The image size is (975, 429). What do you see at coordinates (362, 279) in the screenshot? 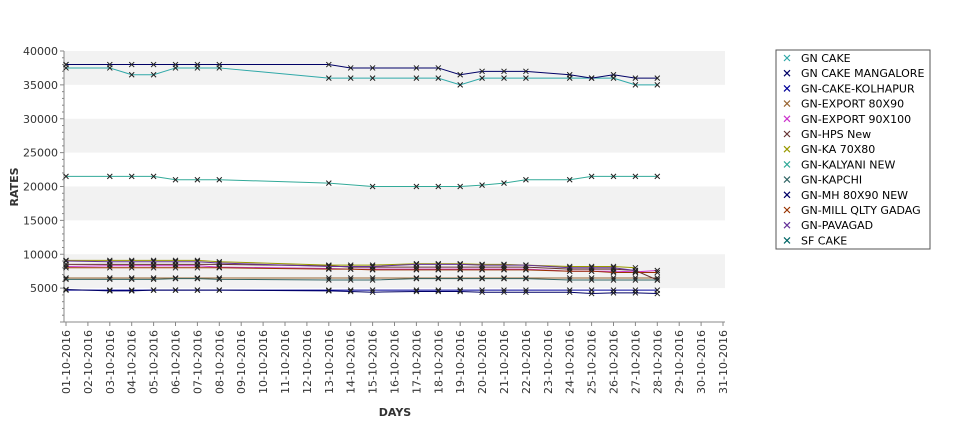
I see `series-gn-kapchi` at bounding box center [362, 279].